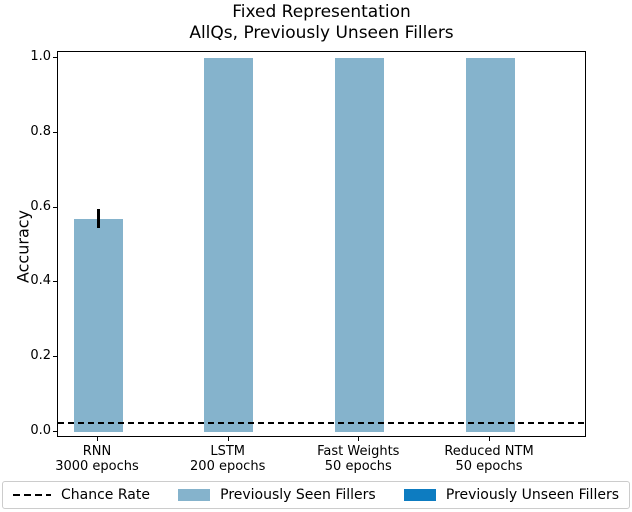 The image size is (632, 512). Describe the element at coordinates (97, 466) in the screenshot. I see `x-tick-label-line: 3000 epochs` at that location.